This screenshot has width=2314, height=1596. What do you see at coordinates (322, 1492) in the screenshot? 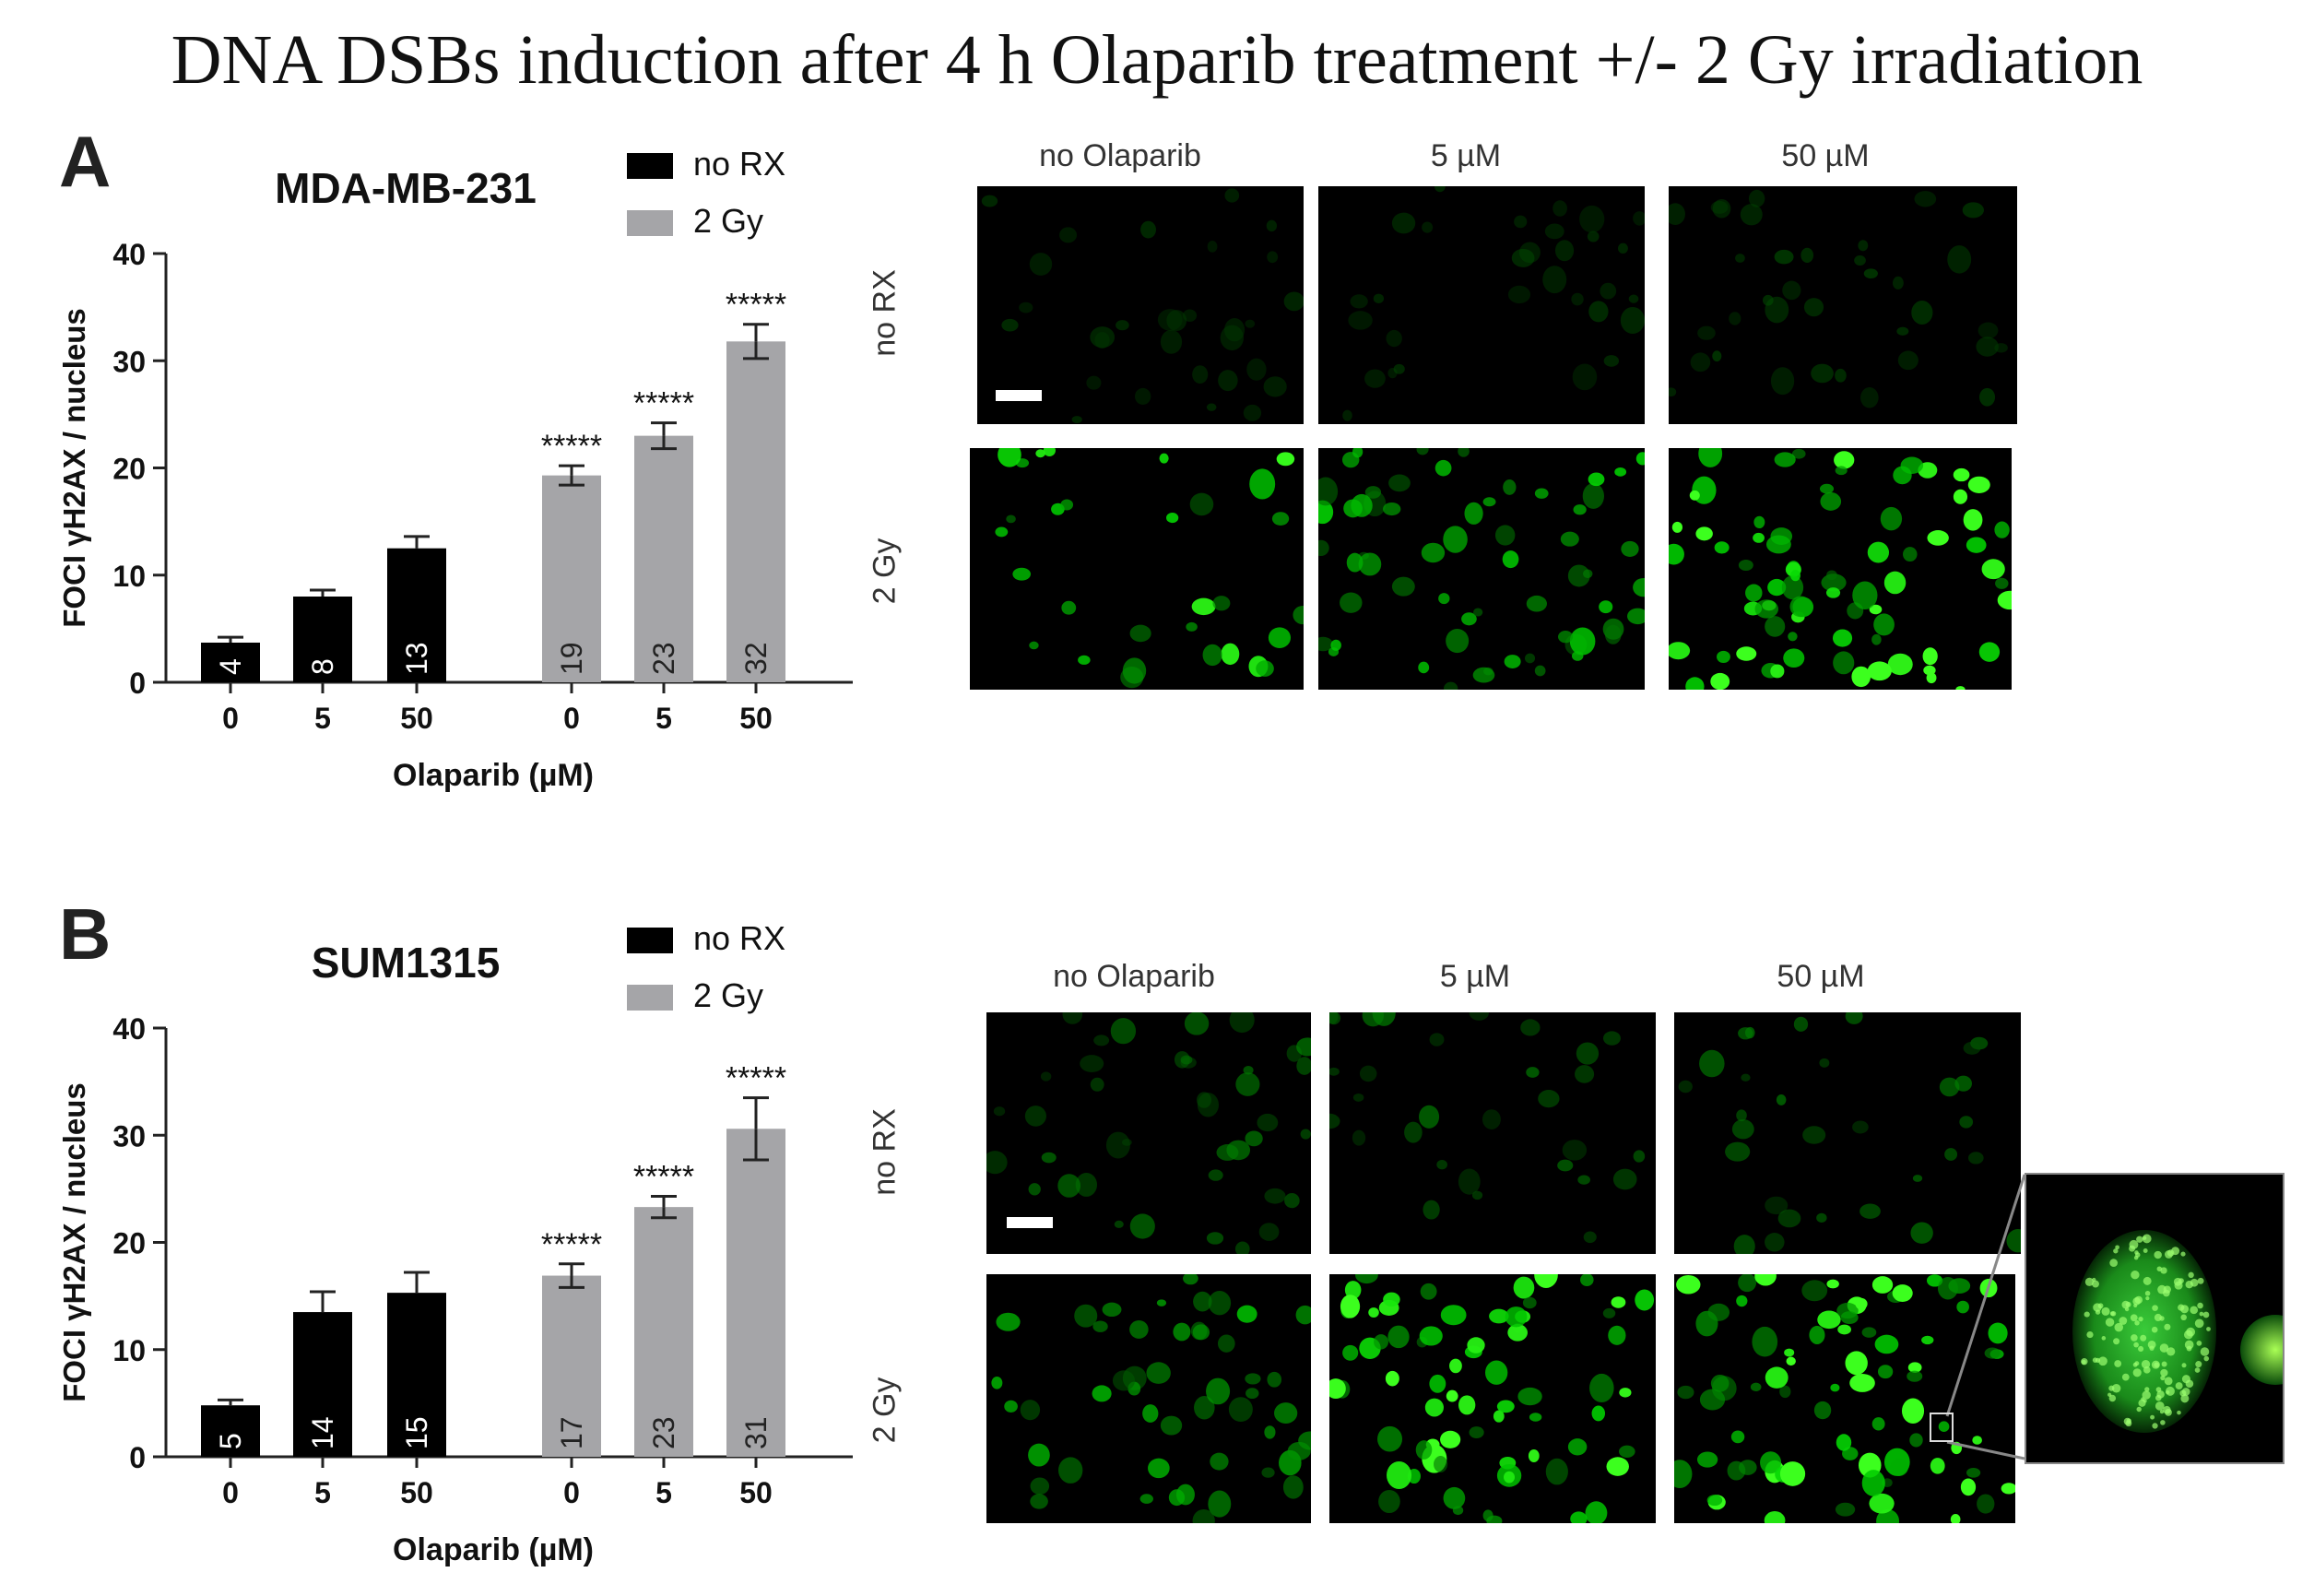
I see `x-tick-label: 5` at bounding box center [322, 1492].